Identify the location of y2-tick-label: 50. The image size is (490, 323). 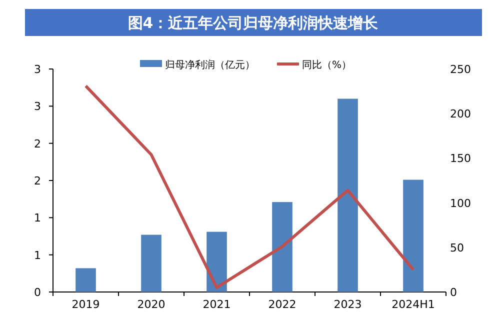
(457, 247).